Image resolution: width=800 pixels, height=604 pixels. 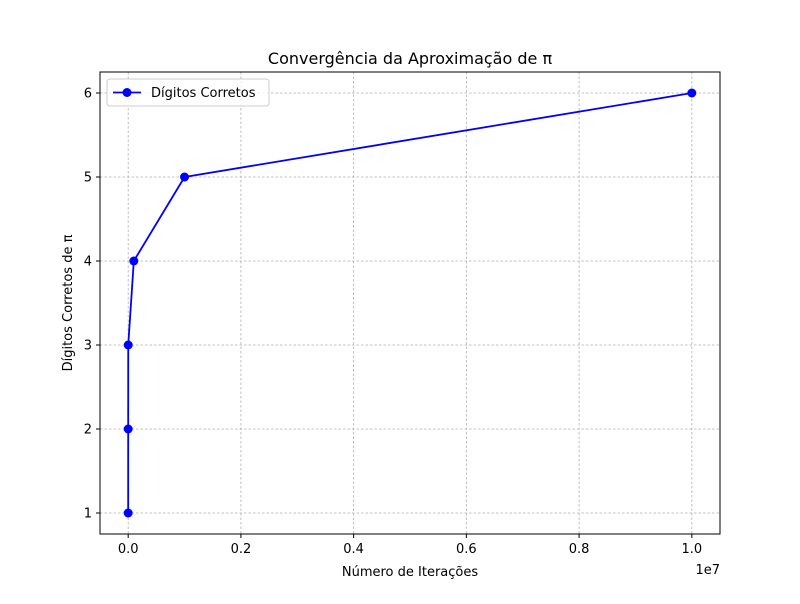 I want to click on x-tick-label-2: 0.4, so click(x=353, y=549).